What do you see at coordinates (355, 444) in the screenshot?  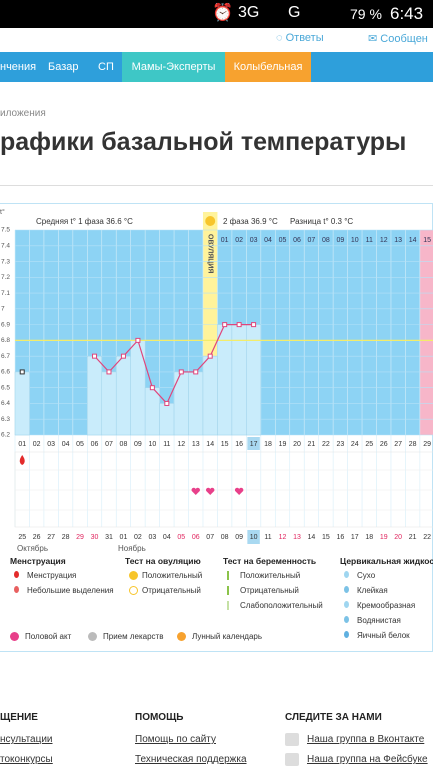 I see `day-label: 24` at bounding box center [355, 444].